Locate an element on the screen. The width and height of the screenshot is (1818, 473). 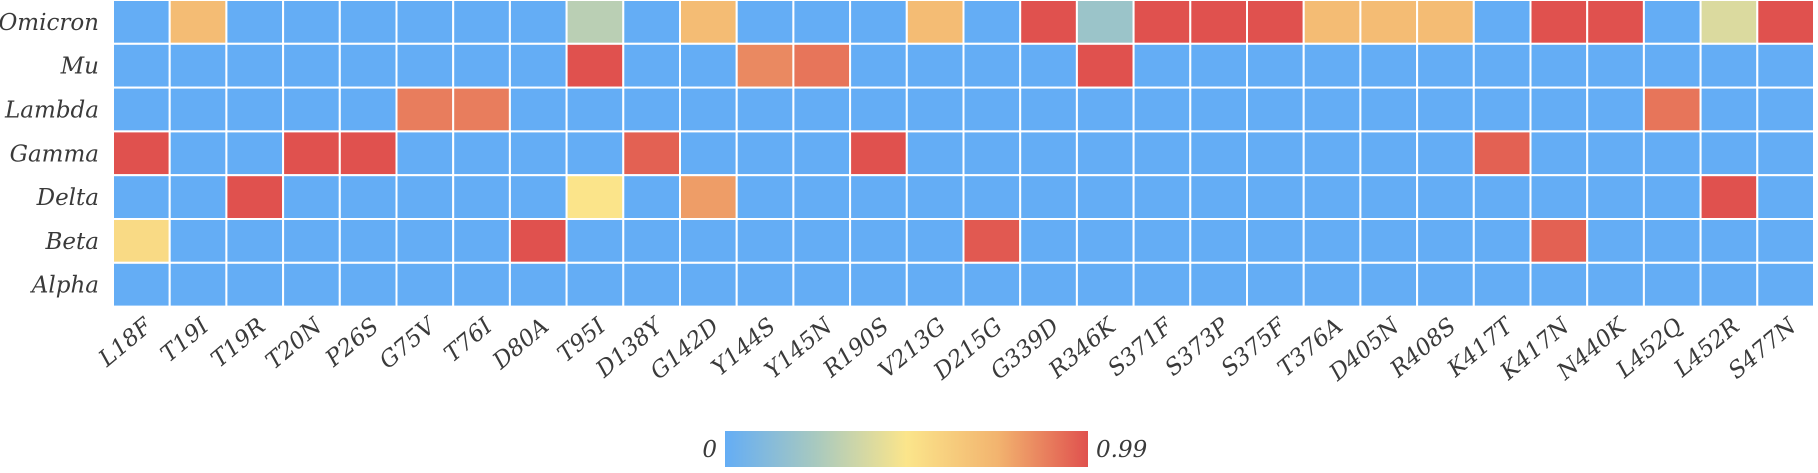
heatmap-cell-lambda-y144s is located at coordinates (765, 109).